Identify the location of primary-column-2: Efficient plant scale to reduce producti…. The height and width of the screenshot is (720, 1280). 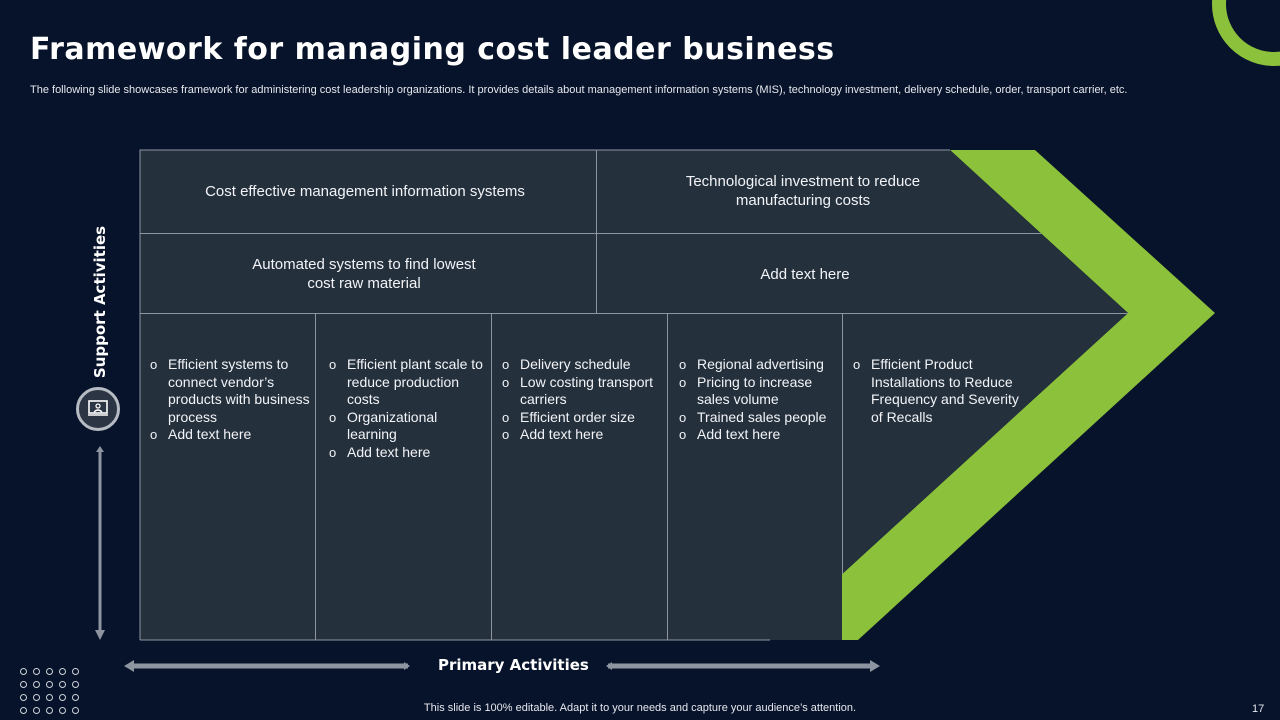
(409, 408).